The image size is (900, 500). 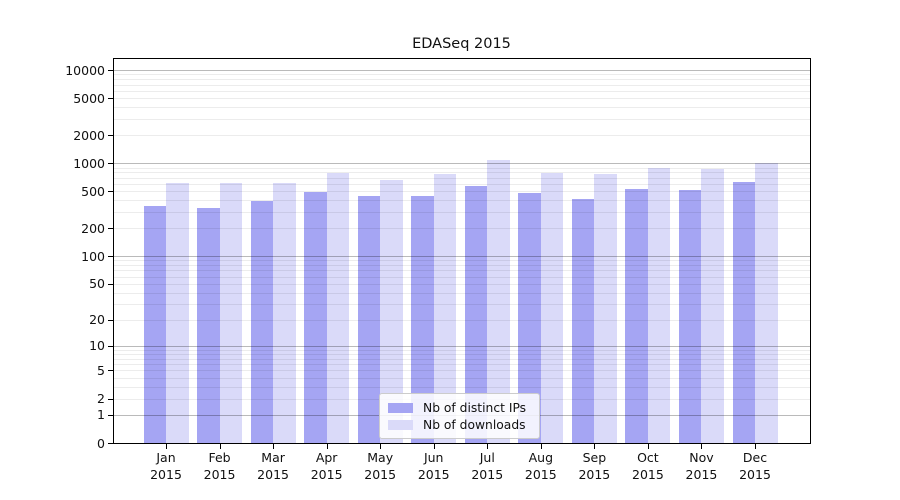 I want to click on bar-downloads-feb, so click(x=231, y=313).